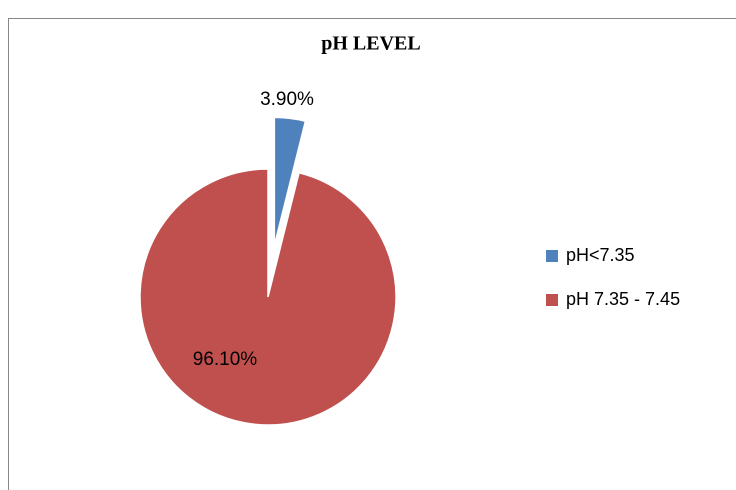 The height and width of the screenshot is (490, 736). I want to click on data-label: 96.10%, so click(225, 359).